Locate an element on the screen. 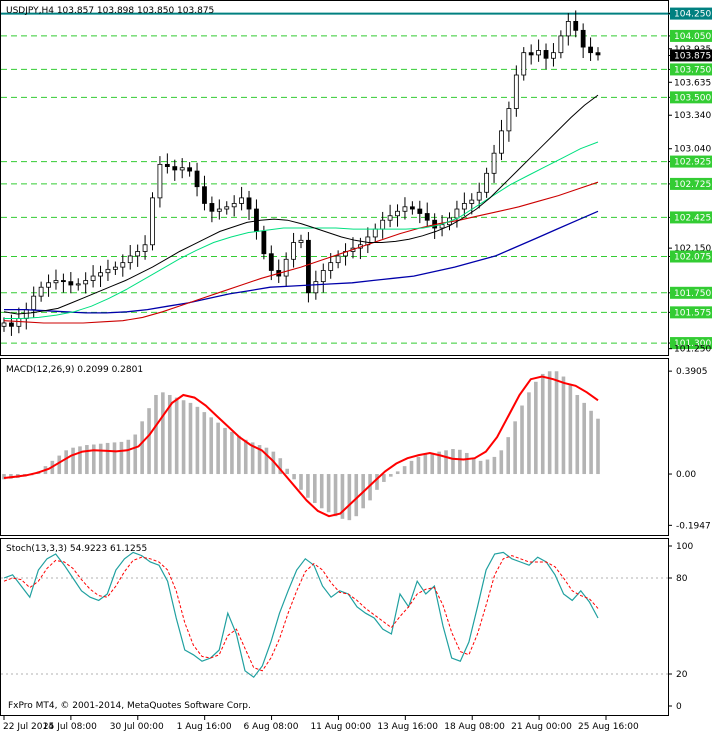 The image size is (712, 732). support-price-label: 102.725 is located at coordinates (692, 185).